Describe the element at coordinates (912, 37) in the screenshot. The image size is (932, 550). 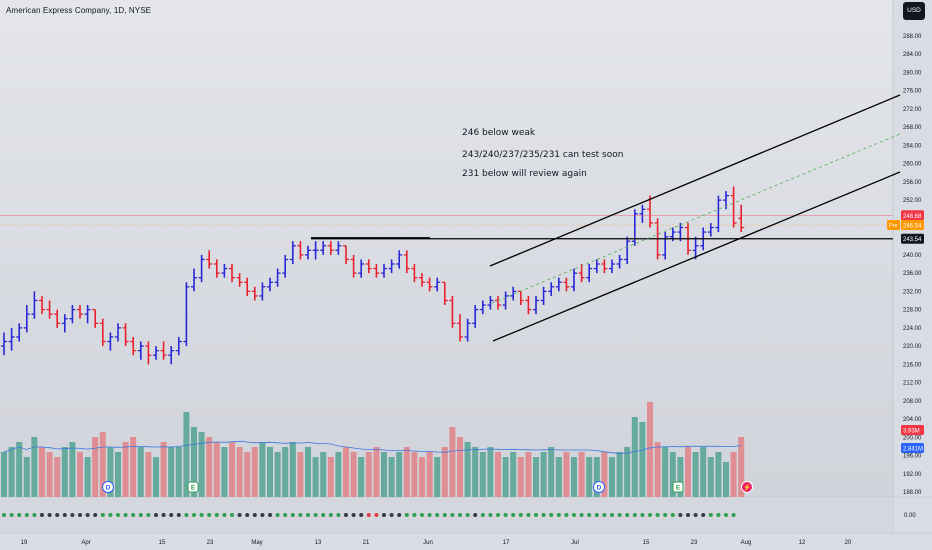
I see `price-tick-label: 288.00` at that location.